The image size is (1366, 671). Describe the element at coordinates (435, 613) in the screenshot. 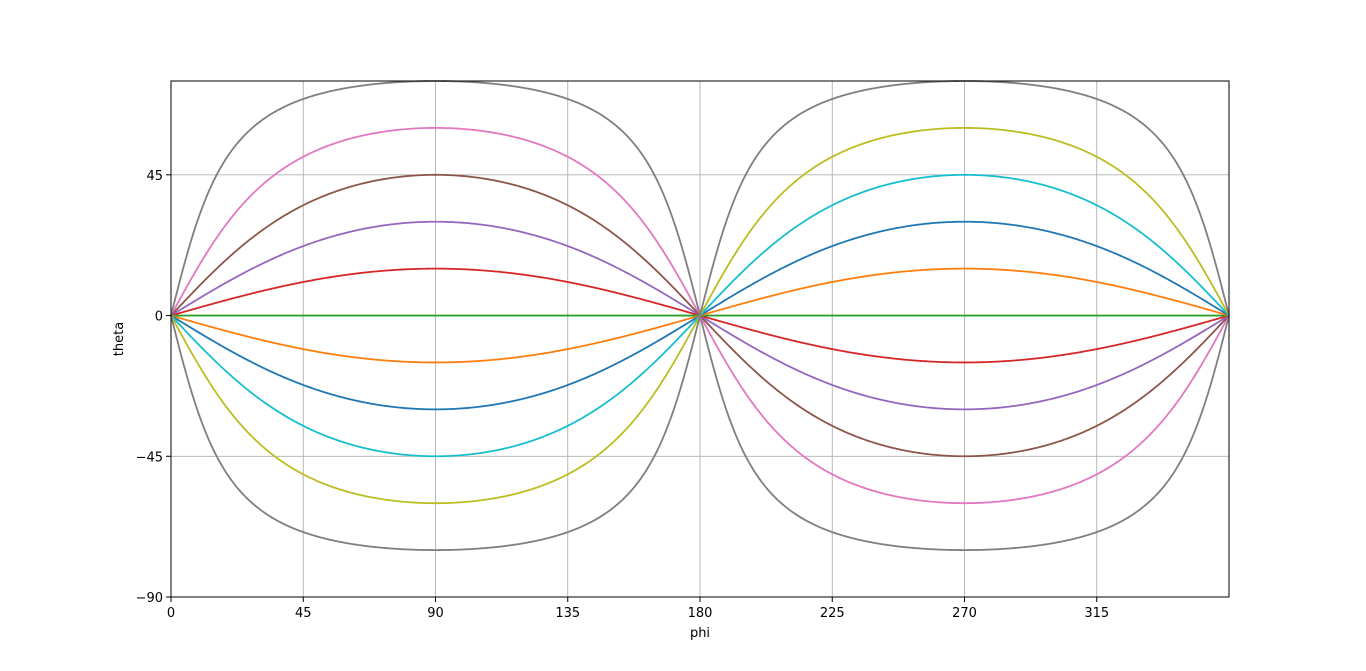

I see `x-tick-label: 90` at that location.